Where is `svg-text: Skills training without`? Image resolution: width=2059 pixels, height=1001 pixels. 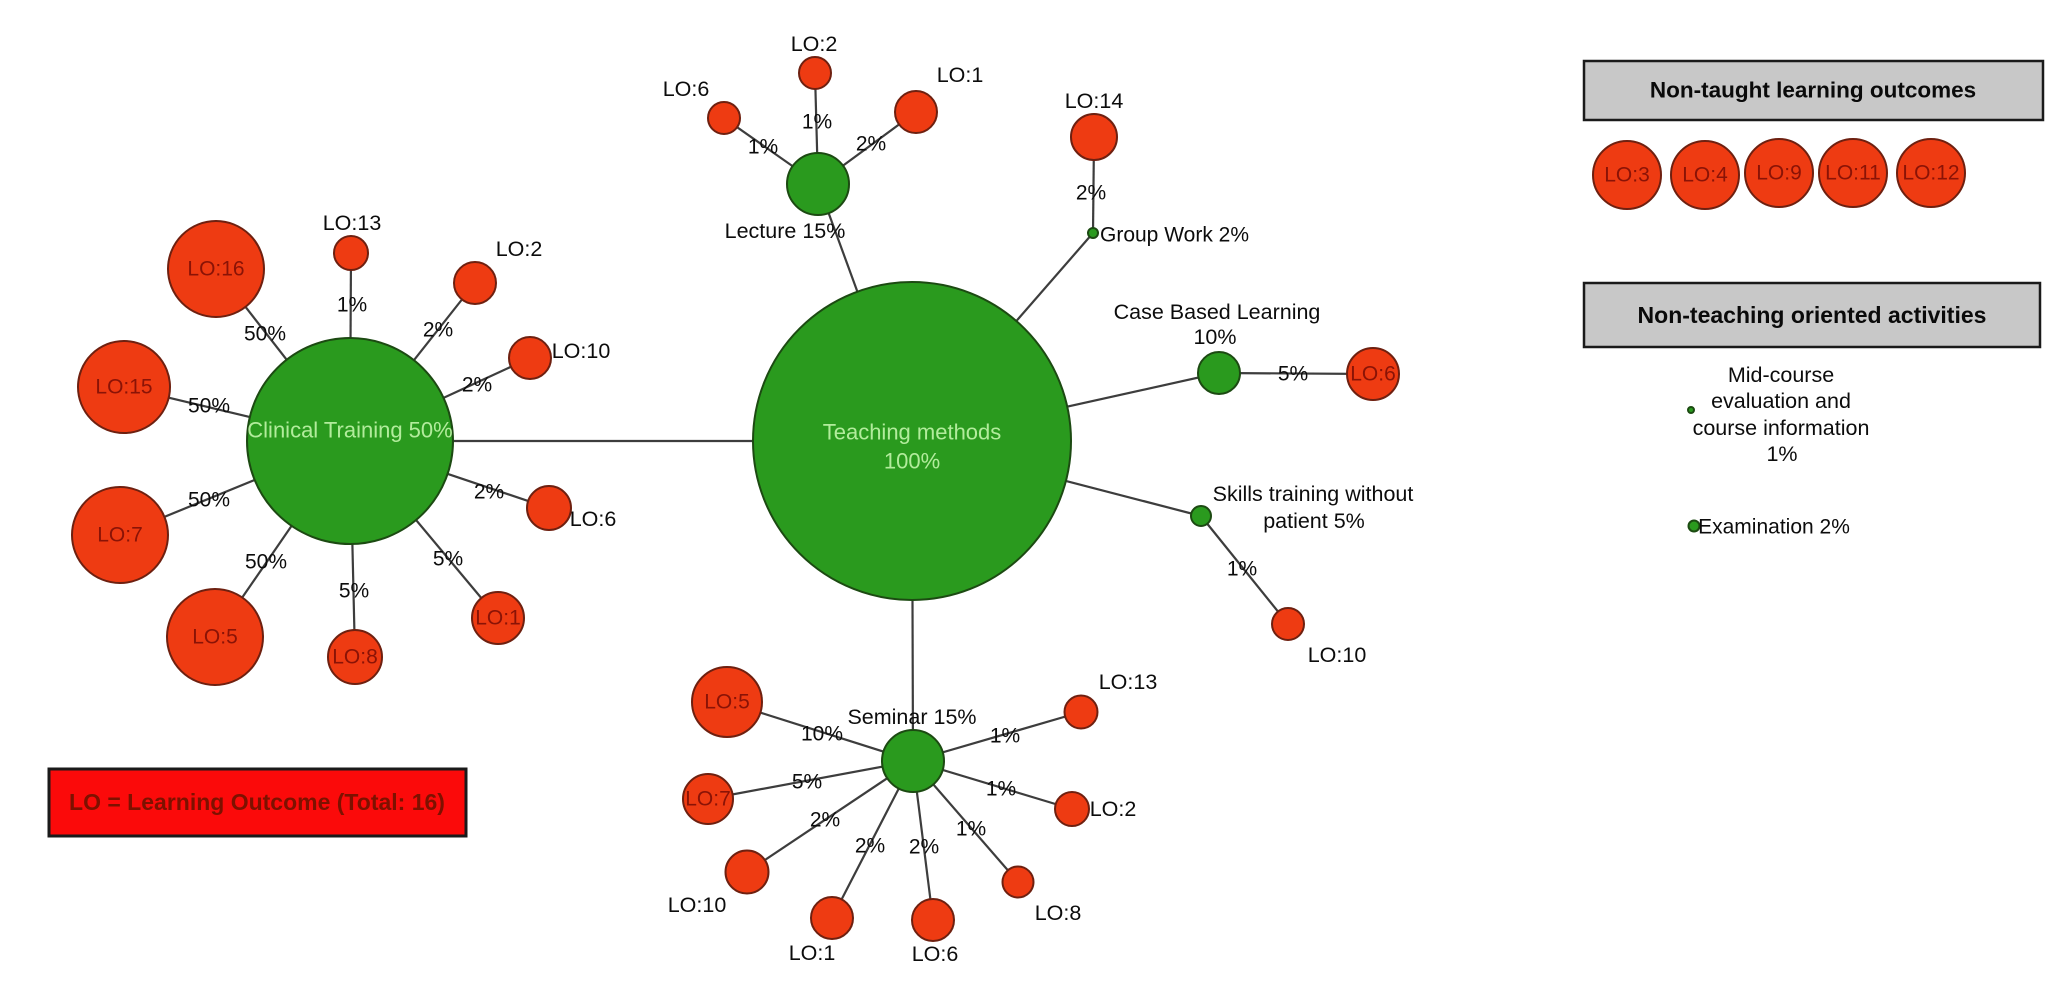
svg-text: Skills training without is located at coordinates (1313, 494).